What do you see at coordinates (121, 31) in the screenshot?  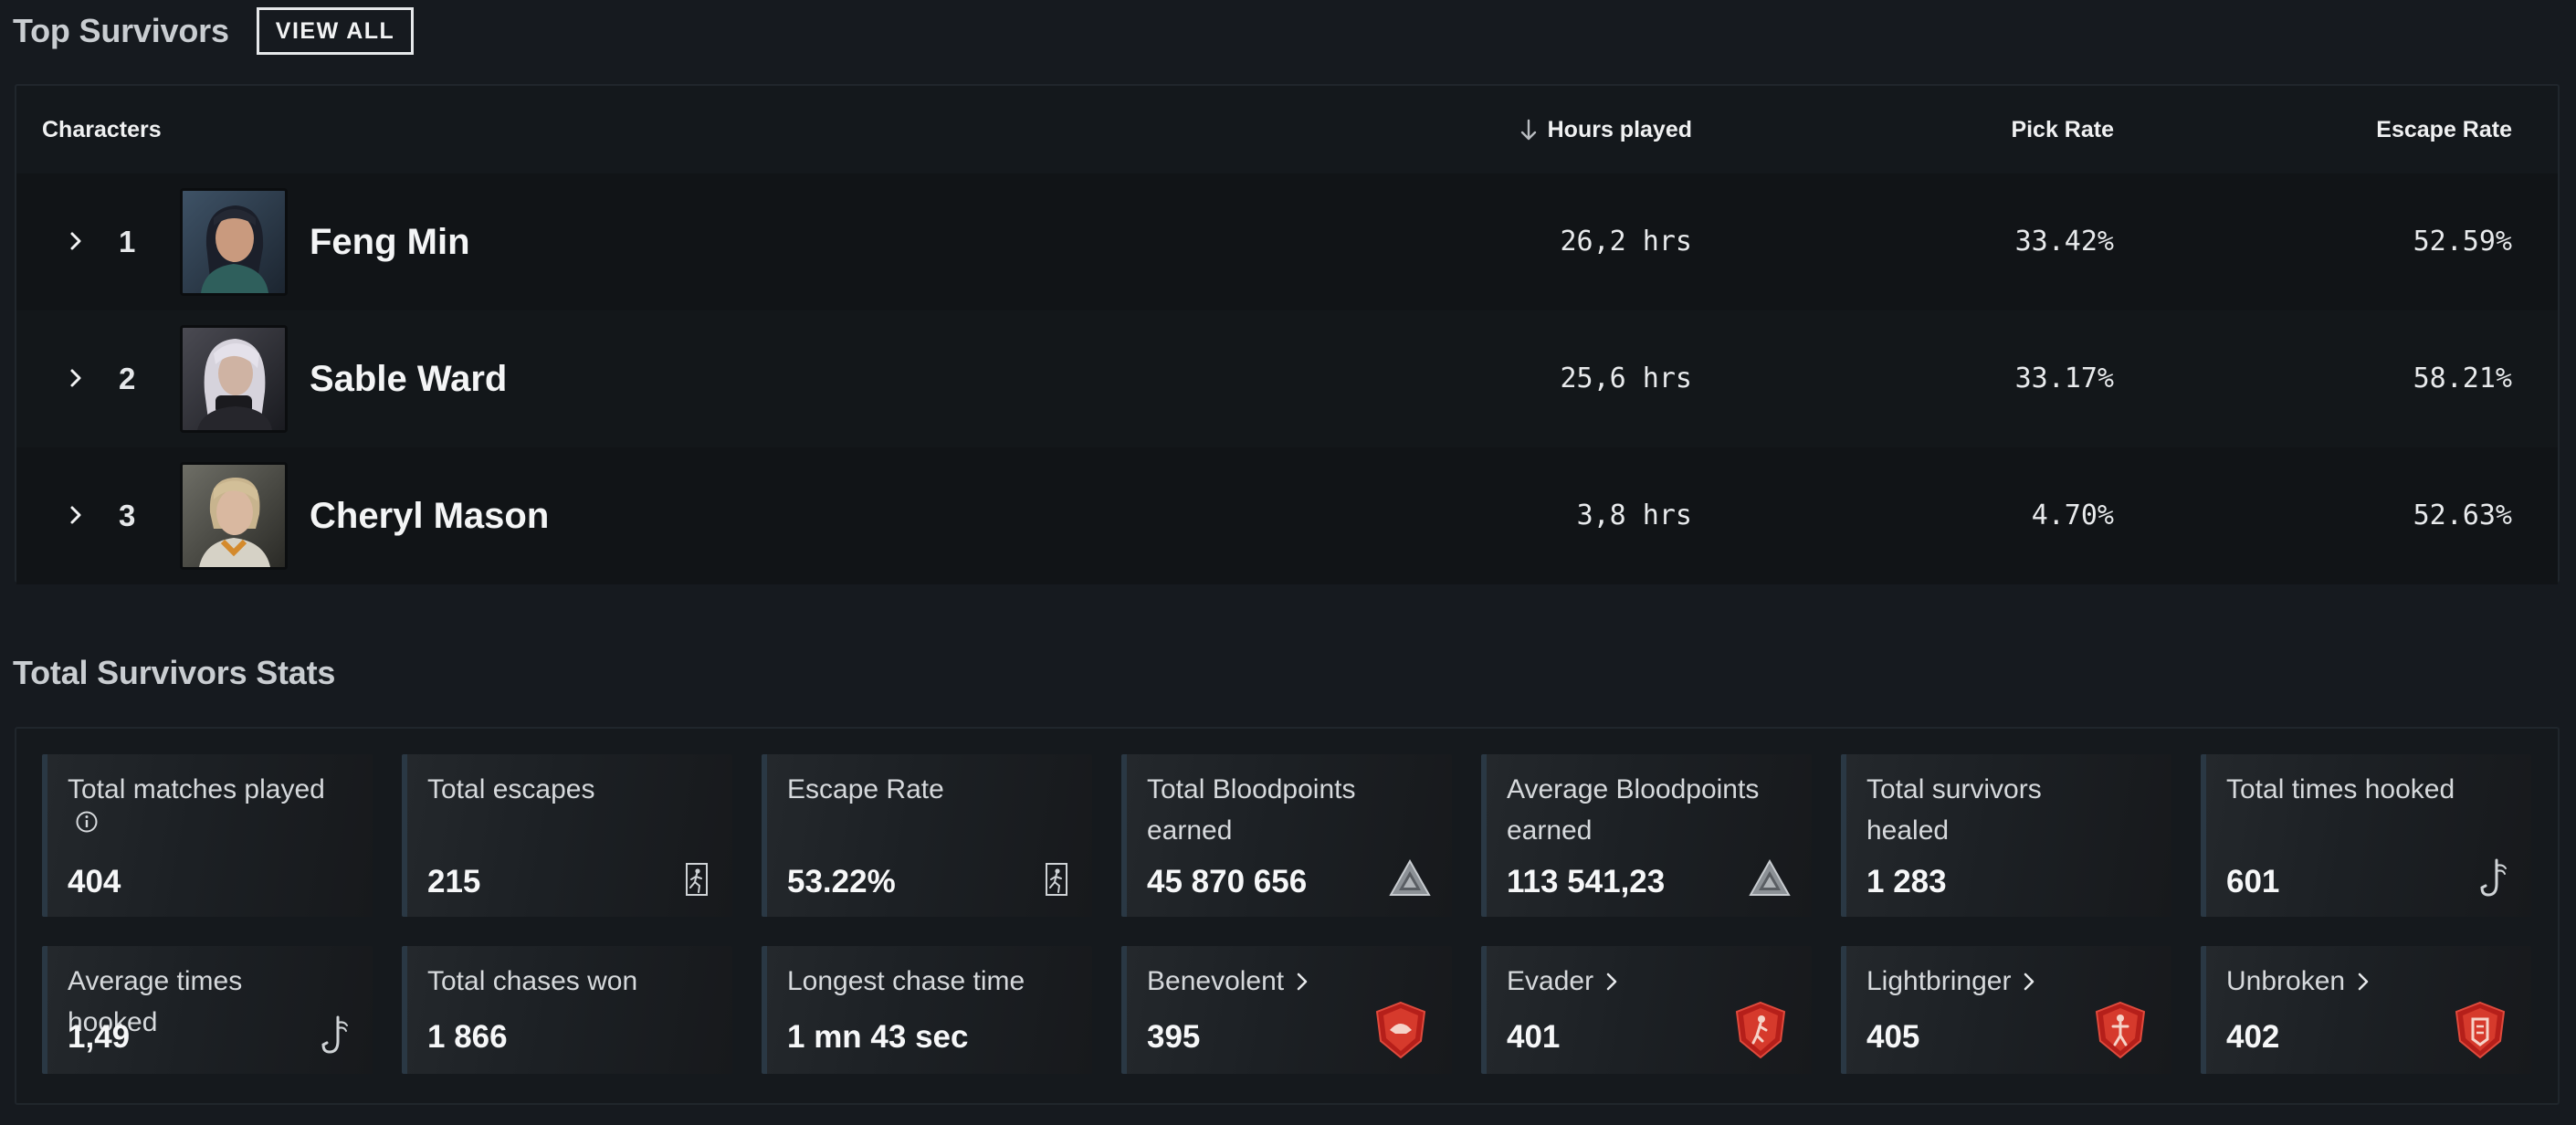 I see `top-survivors-title: Top Survivors` at bounding box center [121, 31].